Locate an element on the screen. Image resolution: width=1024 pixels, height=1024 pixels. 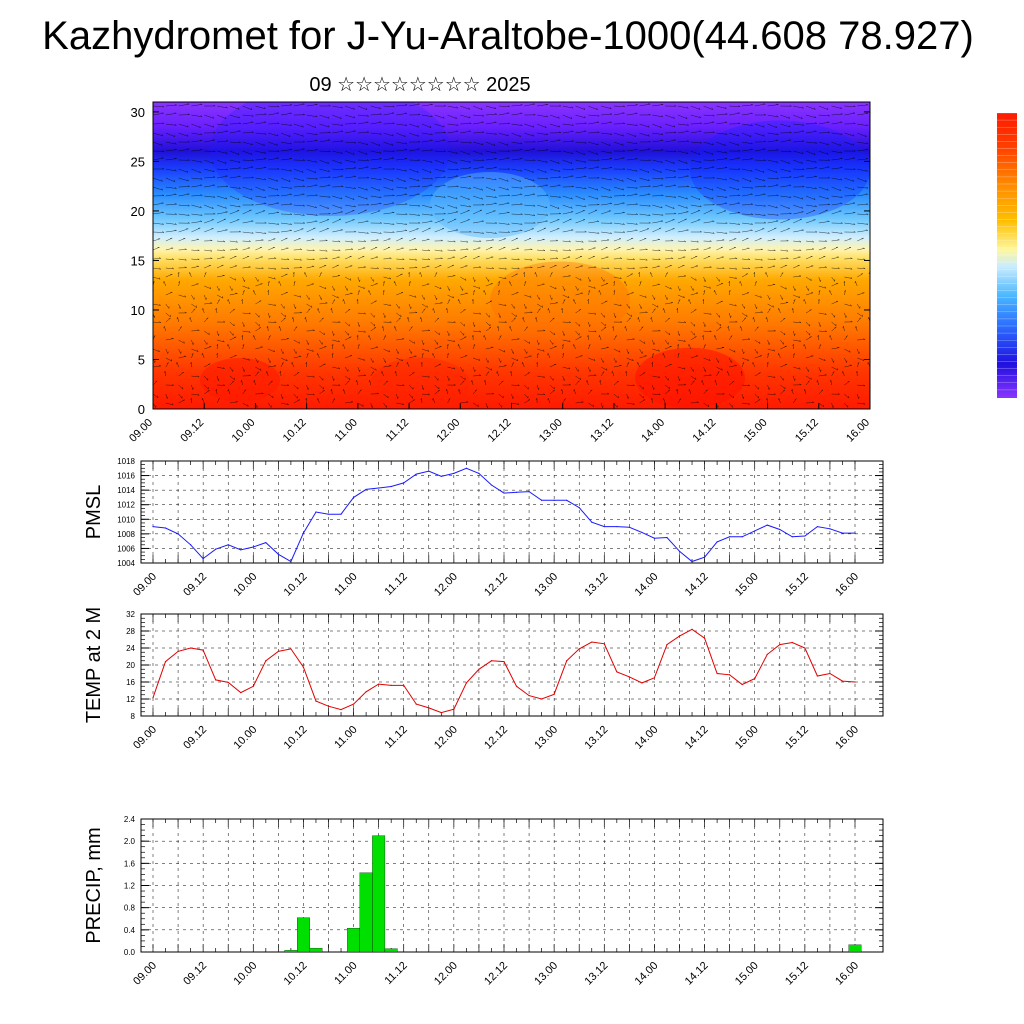
x-tick-label: 14.00 is located at coordinates (647, 738).